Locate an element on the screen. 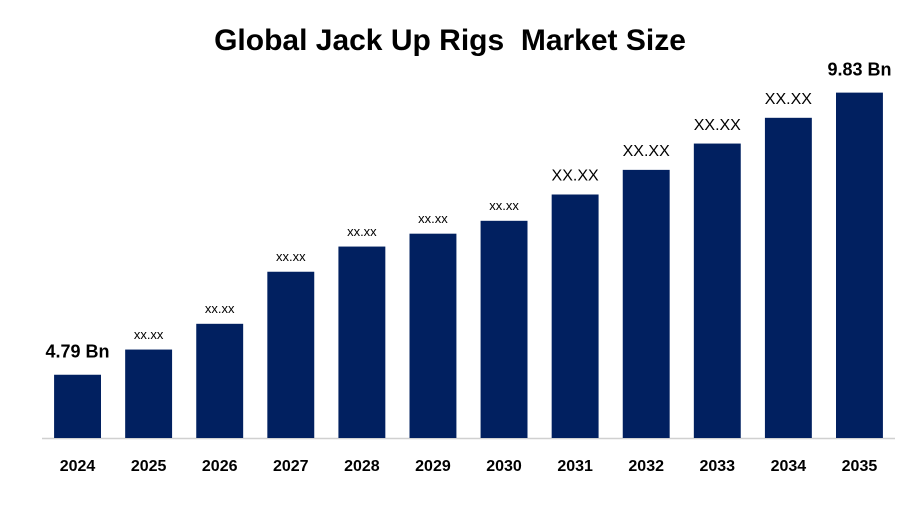 The height and width of the screenshot is (525, 900). chart-title: Global Jack Up Rigs Market Size is located at coordinates (450, 40).